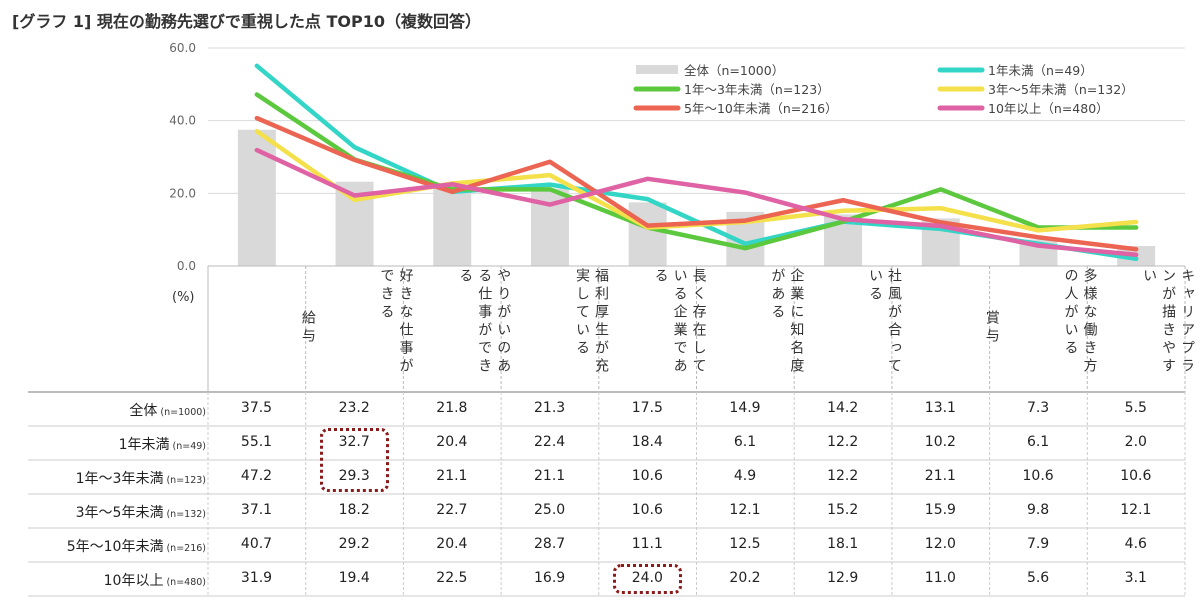  Describe the element at coordinates (183, 297) in the screenshot. I see `y-axis-unit: (%)` at that location.